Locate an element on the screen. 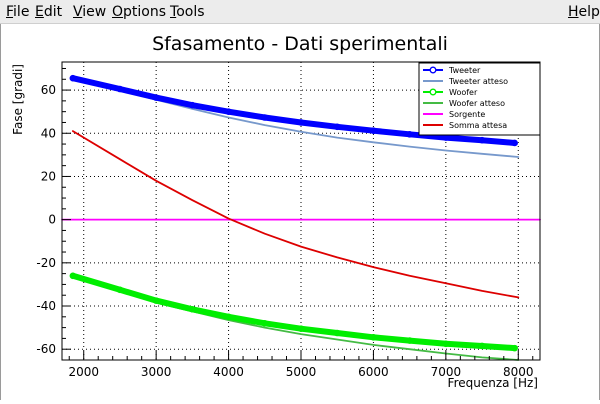 The width and height of the screenshot is (600, 404). legend-label-tweeter-atteso: Tweeter atteso is located at coordinates (478, 81).